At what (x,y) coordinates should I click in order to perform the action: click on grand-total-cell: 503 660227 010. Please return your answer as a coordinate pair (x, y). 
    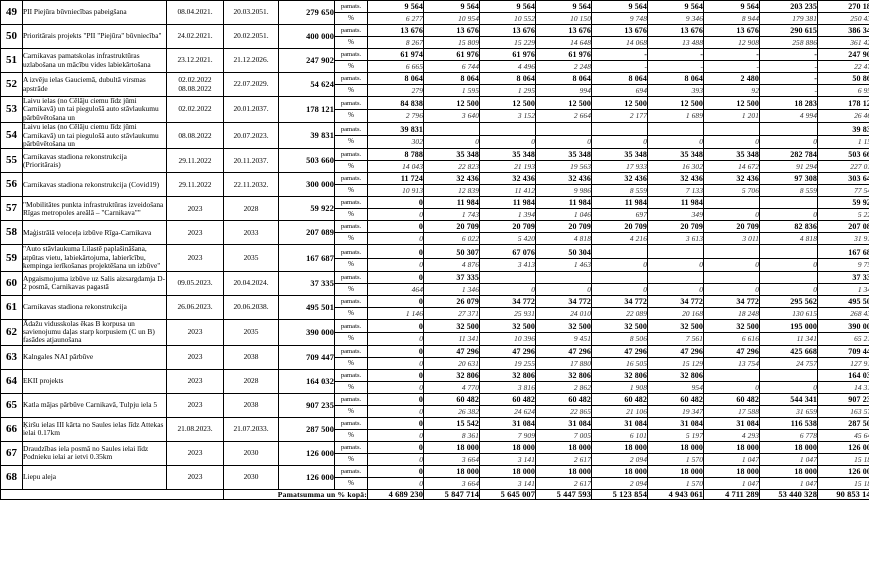
    Looking at the image, I should click on (843, 161).